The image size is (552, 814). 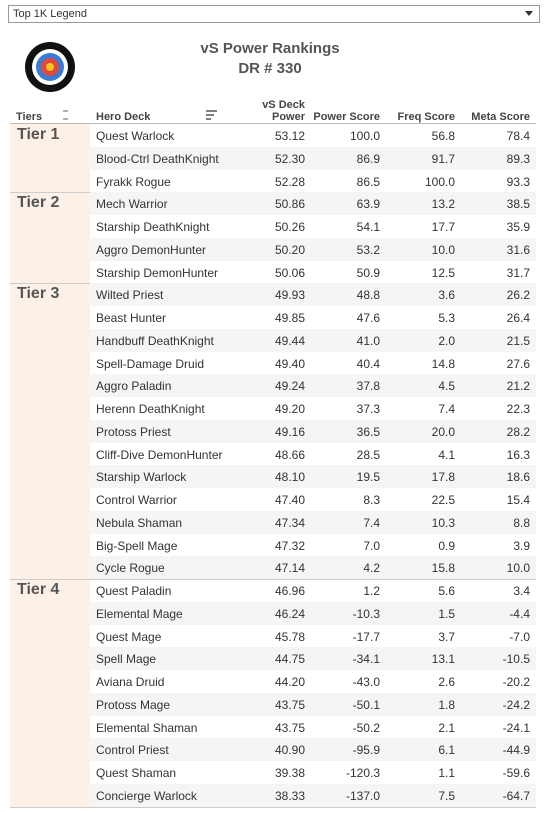 What do you see at coordinates (50, 67) in the screenshot?
I see `logo` at bounding box center [50, 67].